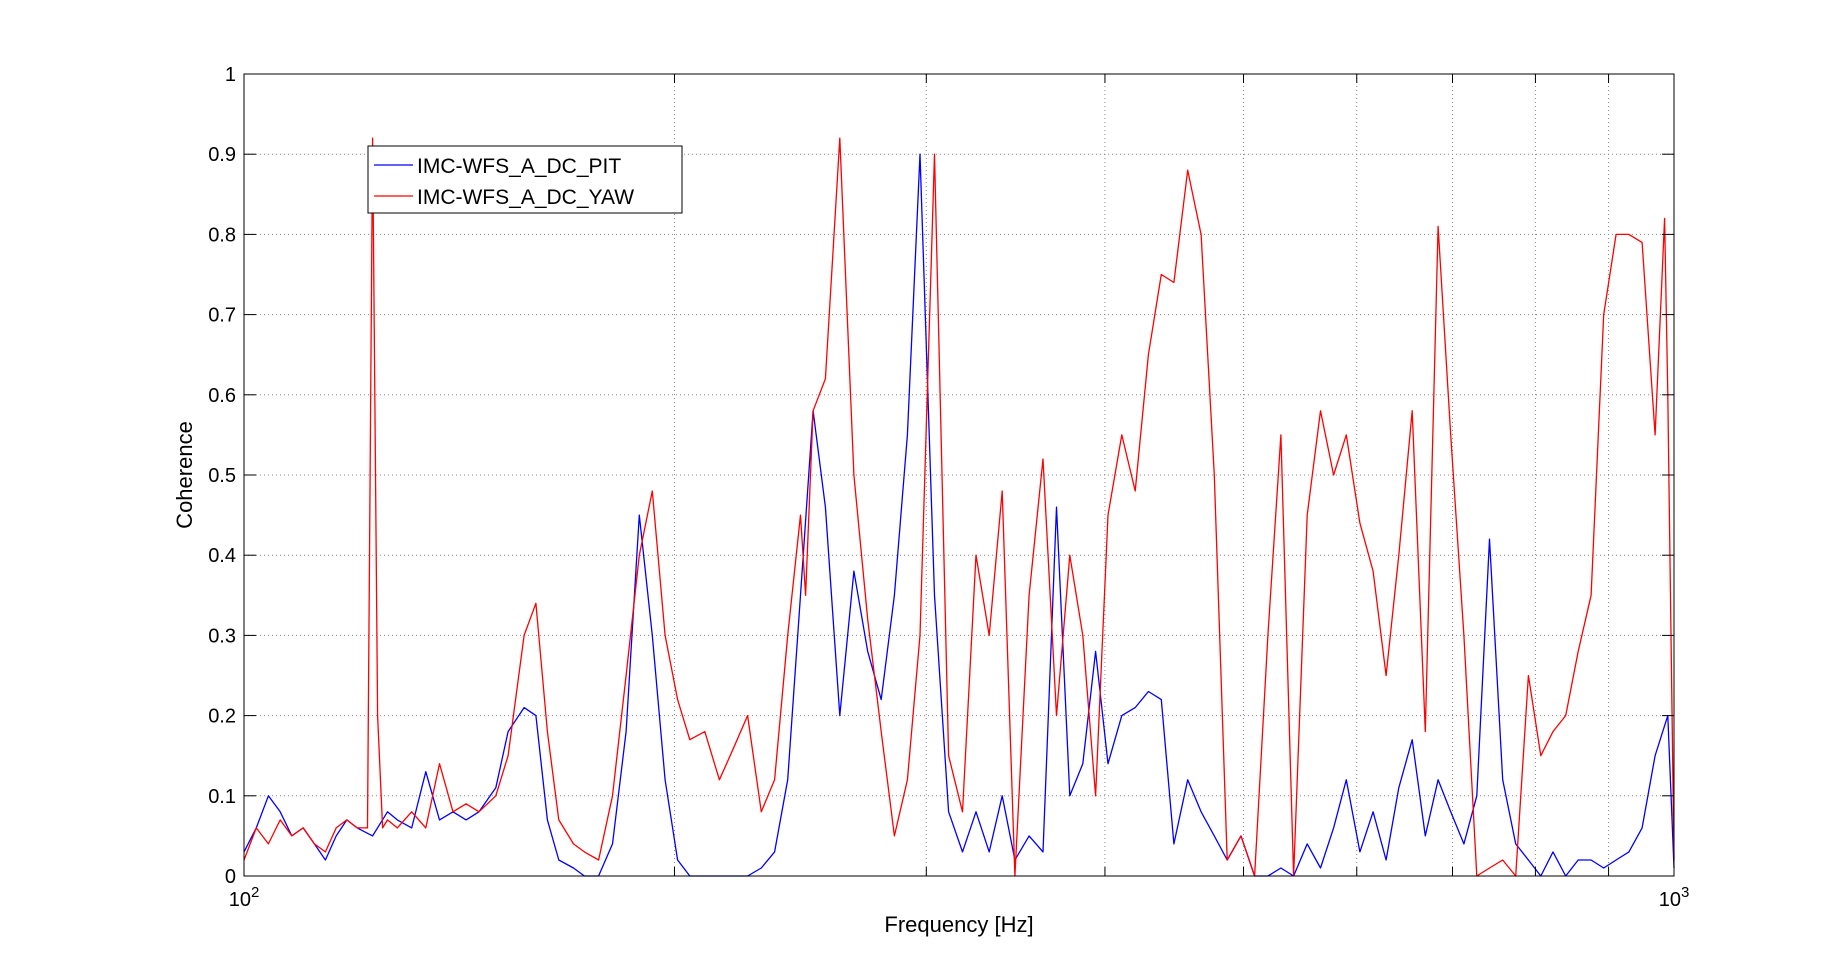 This screenshot has width=1835, height=975. Describe the element at coordinates (230, 877) in the screenshot. I see `y-tick-label: 0` at that location.